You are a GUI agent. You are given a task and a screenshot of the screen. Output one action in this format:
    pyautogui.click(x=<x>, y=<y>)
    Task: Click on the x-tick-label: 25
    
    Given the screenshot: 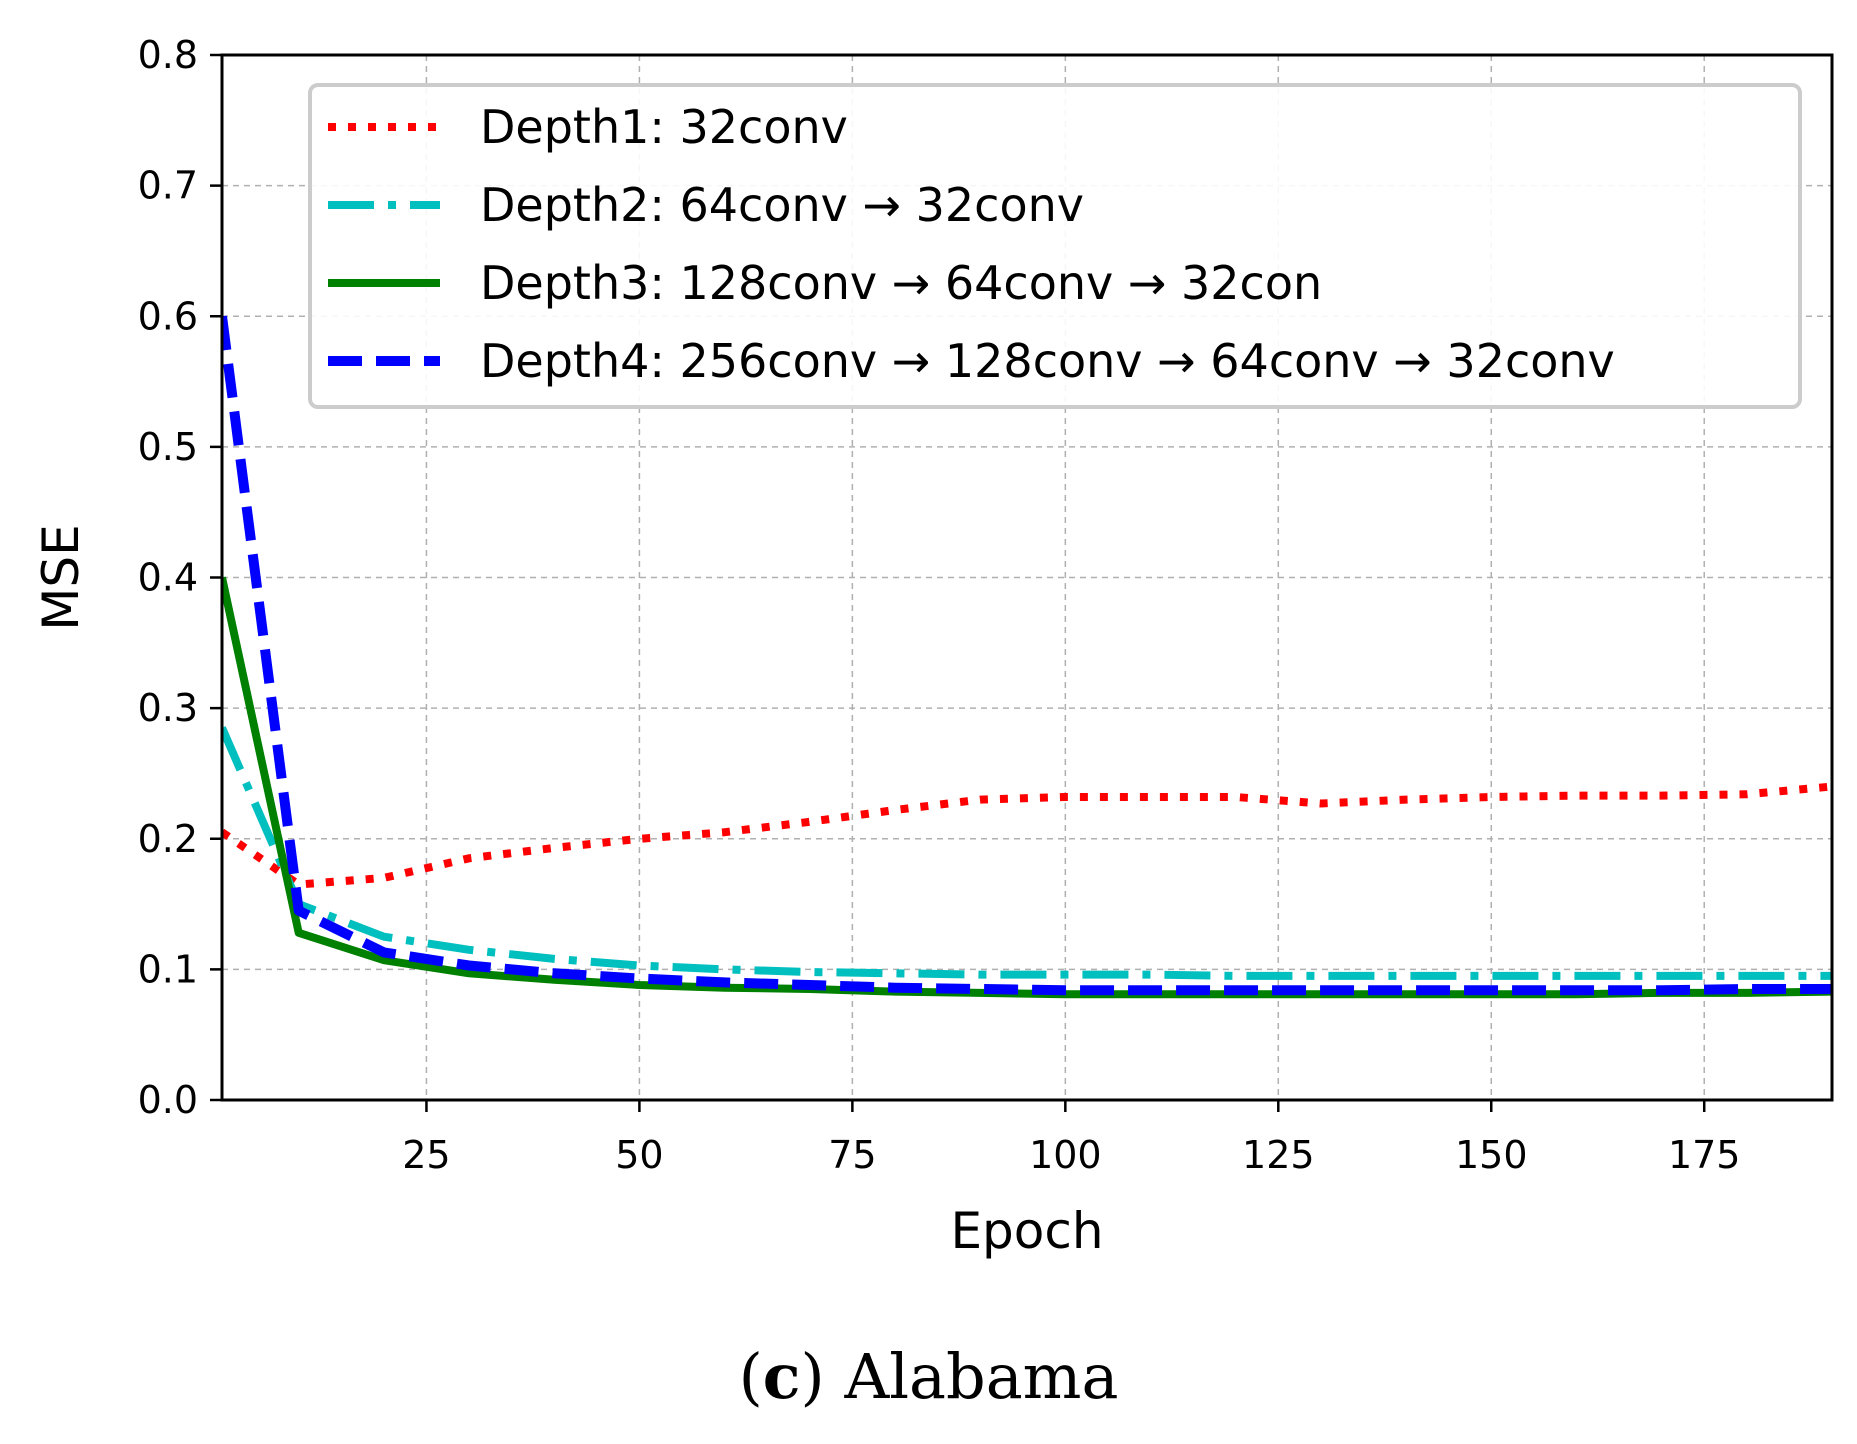 What is the action you would take?
    pyautogui.click(x=426, y=1155)
    